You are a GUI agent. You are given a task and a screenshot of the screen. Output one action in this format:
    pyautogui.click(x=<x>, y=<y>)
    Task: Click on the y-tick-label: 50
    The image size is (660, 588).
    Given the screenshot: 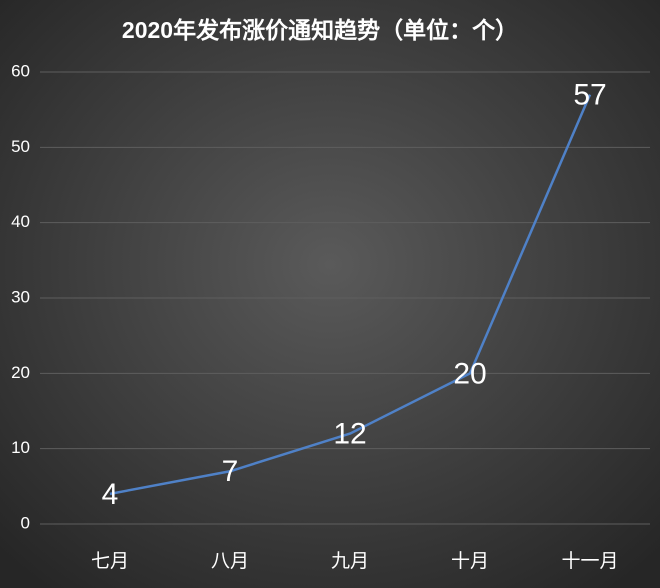 What is the action you would take?
    pyautogui.click(x=20, y=146)
    